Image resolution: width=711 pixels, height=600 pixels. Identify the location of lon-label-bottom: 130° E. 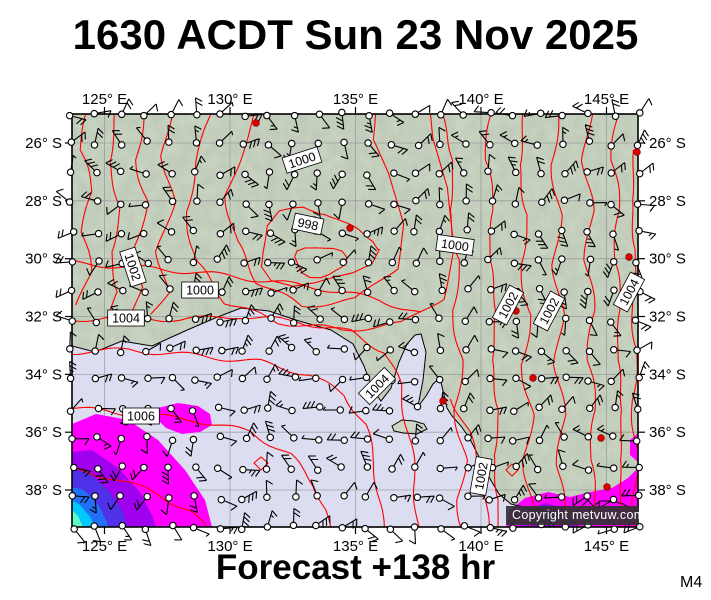
(229, 546).